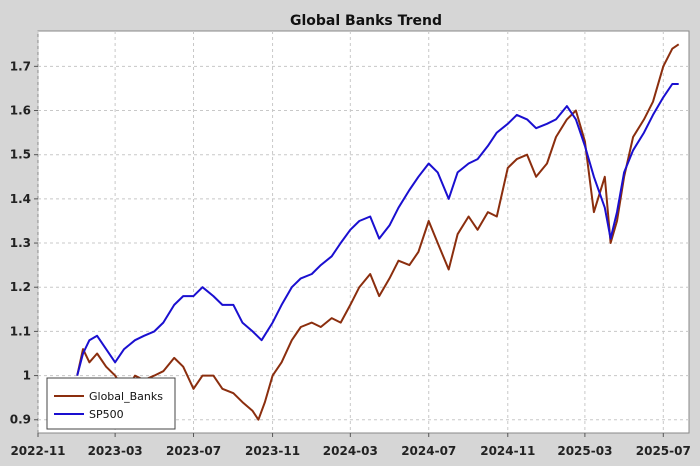 The width and height of the screenshot is (700, 466). I want to click on x-tick-label: 2023-11, so click(272, 451).